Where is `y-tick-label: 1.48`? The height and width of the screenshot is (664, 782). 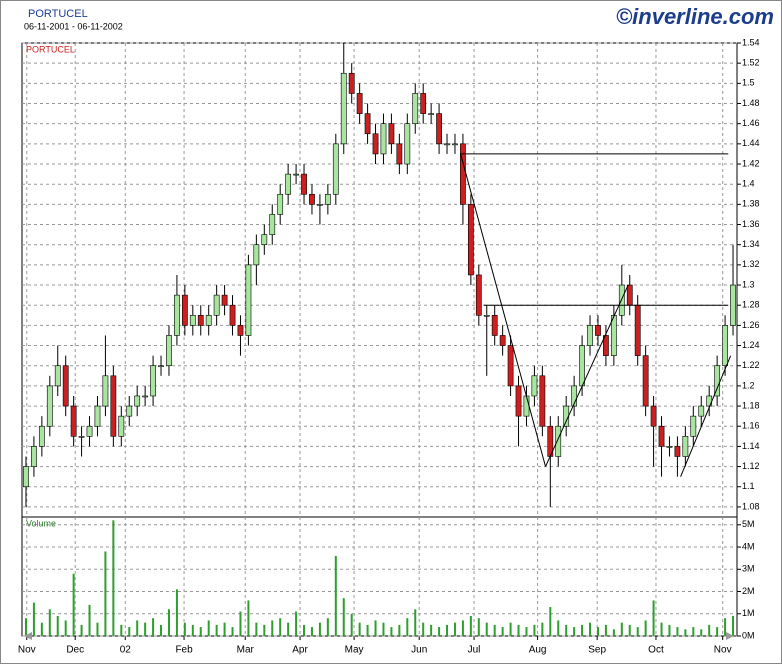
y-tick-label: 1.48 is located at coordinates (751, 103).